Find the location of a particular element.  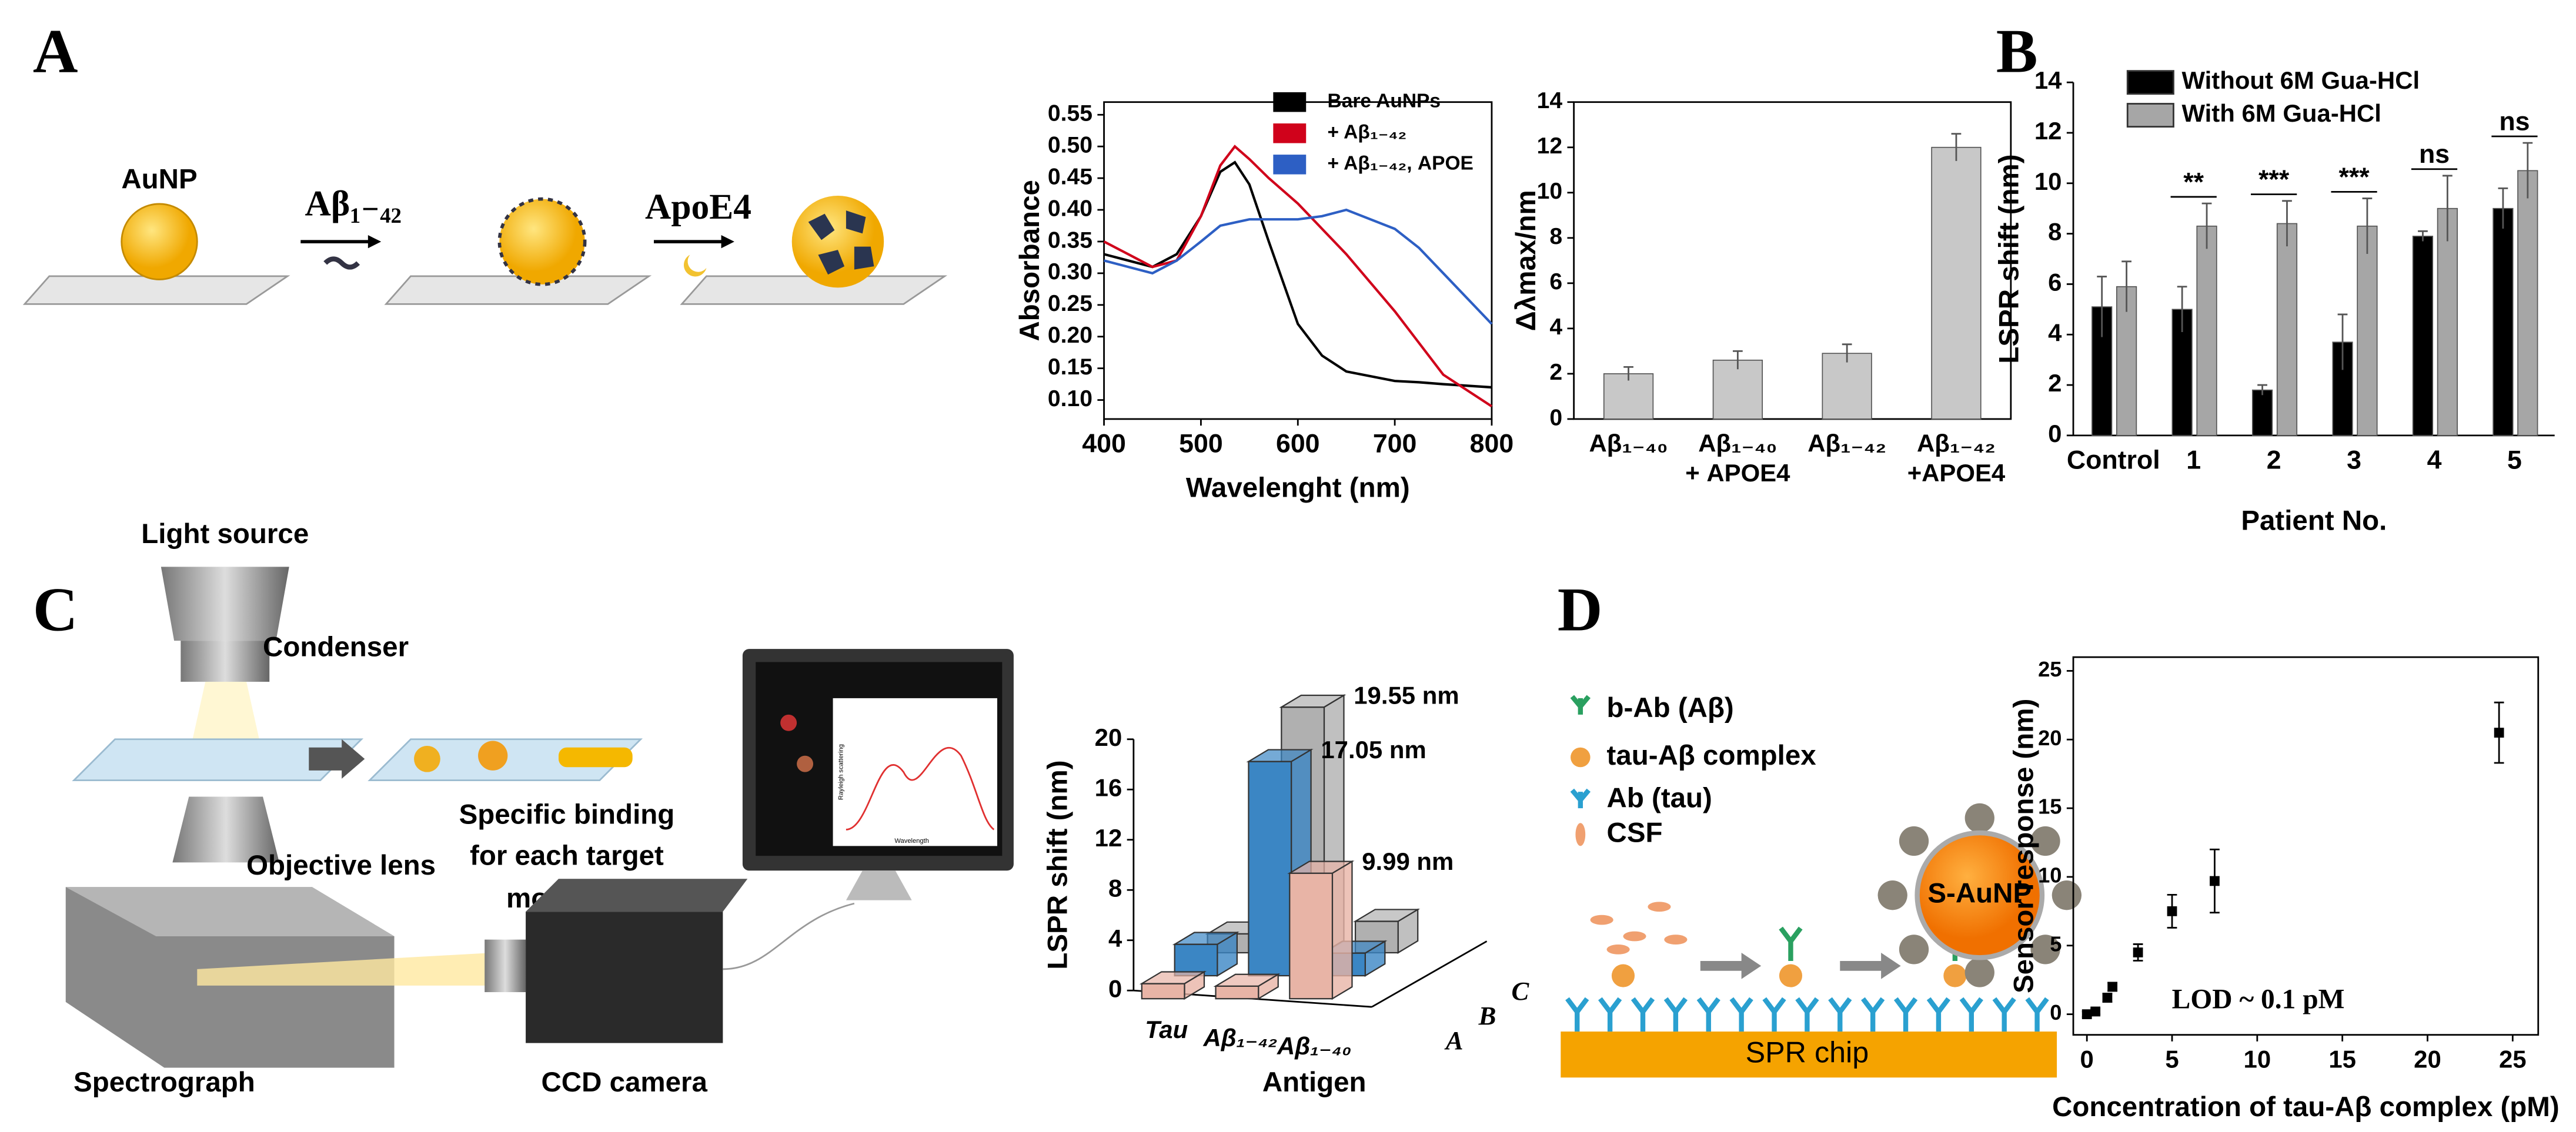

label: Specific binding is located at coordinates (567, 814).